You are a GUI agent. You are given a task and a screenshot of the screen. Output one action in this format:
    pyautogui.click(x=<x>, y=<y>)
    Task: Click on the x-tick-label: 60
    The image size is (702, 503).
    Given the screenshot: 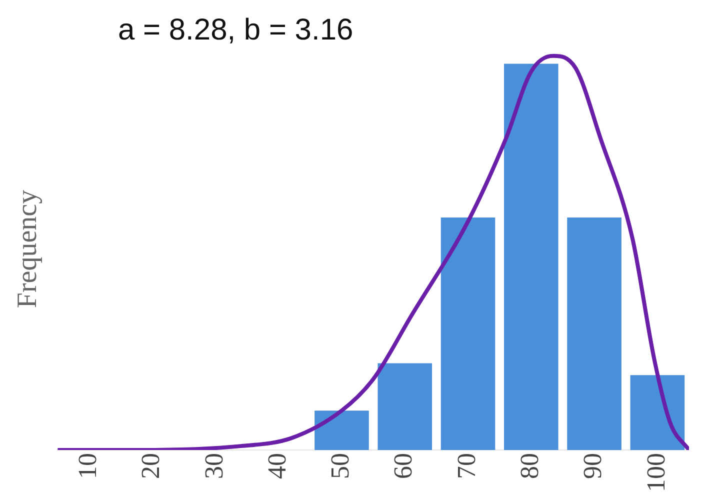 What is the action you would take?
    pyautogui.click(x=403, y=466)
    